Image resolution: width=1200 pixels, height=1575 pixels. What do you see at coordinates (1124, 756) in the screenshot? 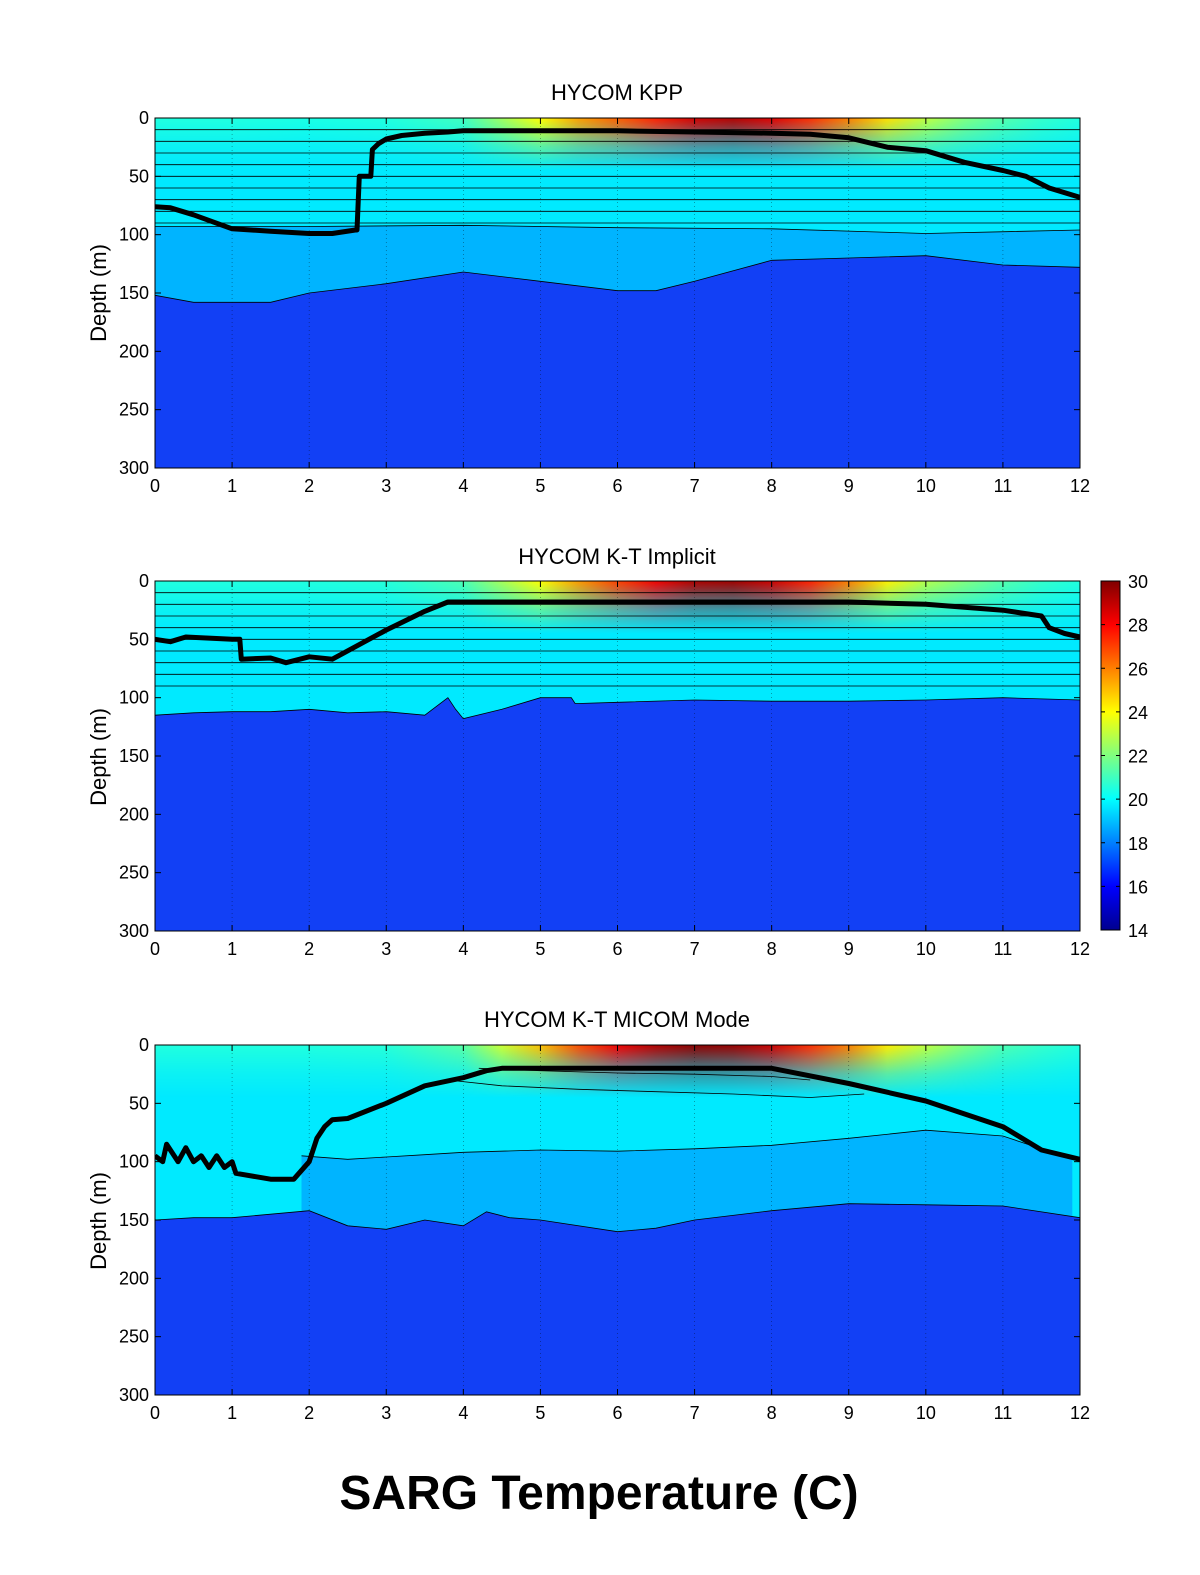
I see `colorbar: 30 28 26 24 22 20 18 16 14` at bounding box center [1124, 756].